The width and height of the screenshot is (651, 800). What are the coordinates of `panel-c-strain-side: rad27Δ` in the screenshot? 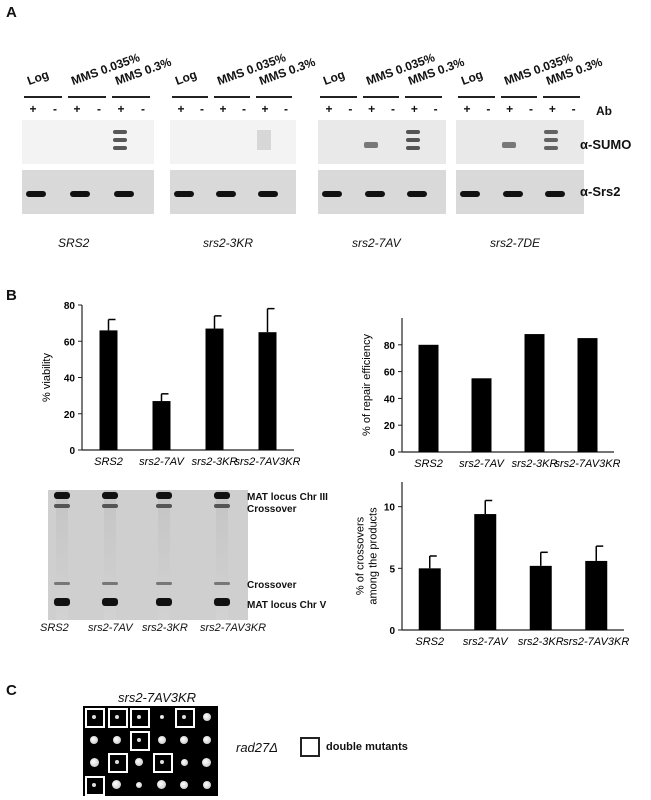 It's located at (257, 747).